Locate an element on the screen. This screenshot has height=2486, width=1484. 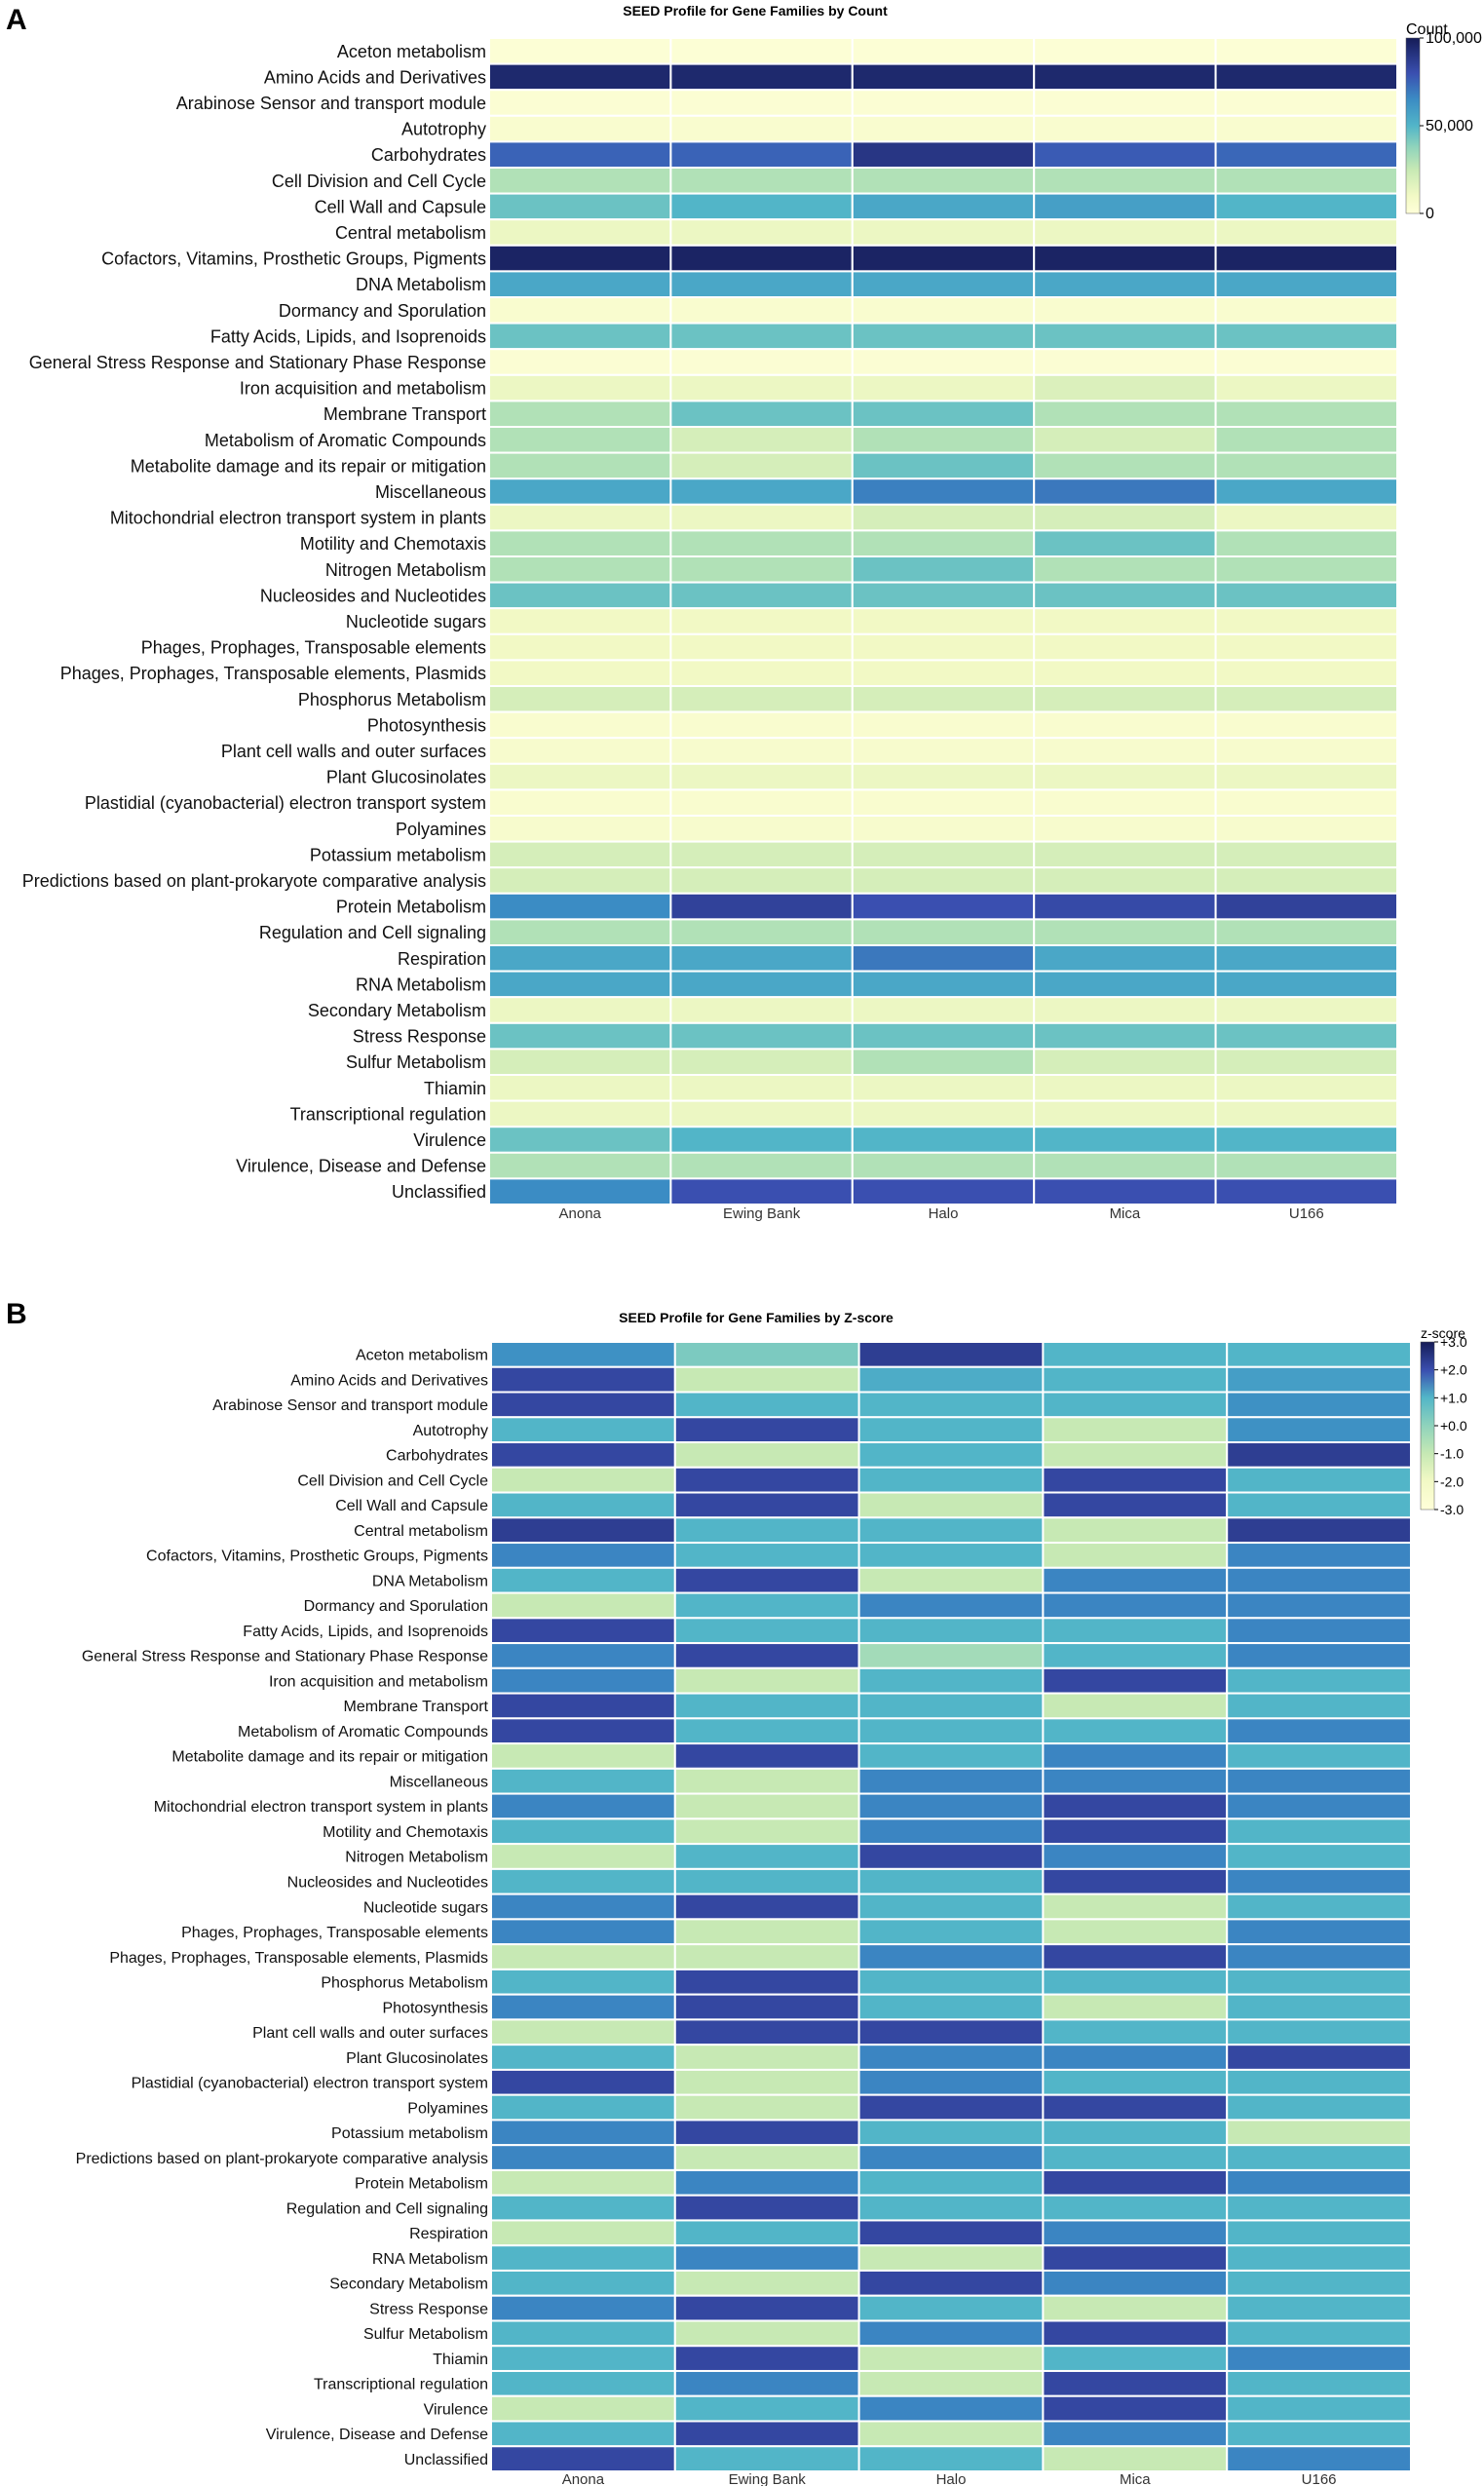
row-label-b: Stress Response is located at coordinates (428, 2309).